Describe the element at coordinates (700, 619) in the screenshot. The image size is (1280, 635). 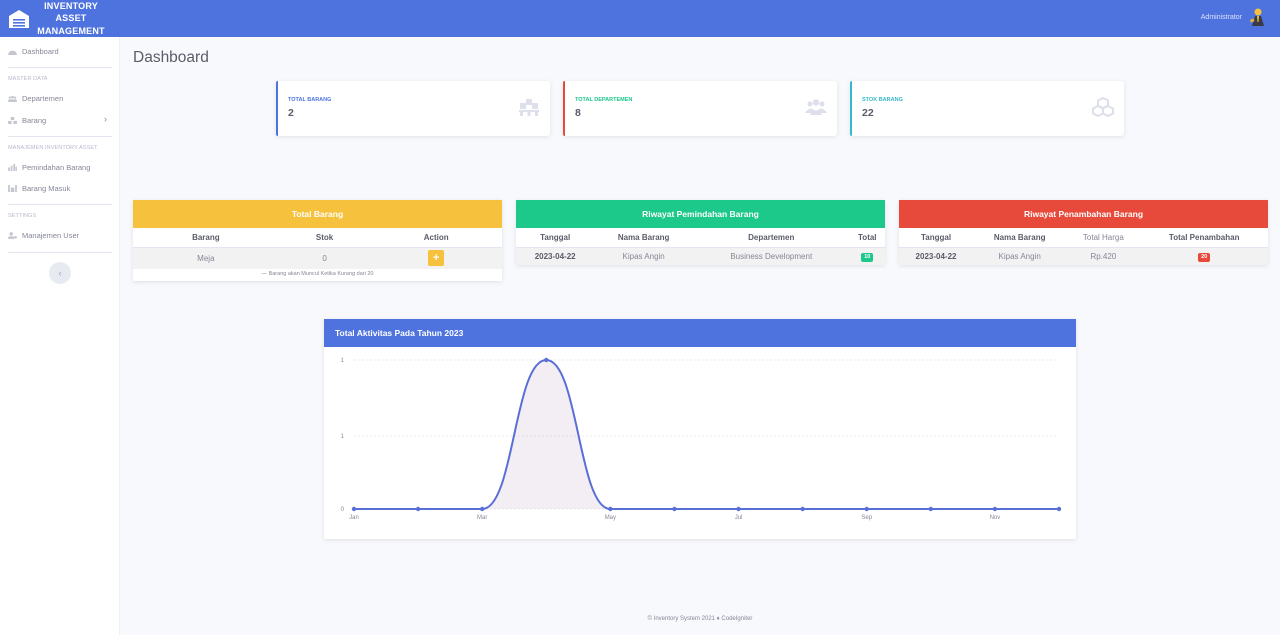
I see `footer: © Inventory System 2021 ♦ CodeIgniter` at that location.